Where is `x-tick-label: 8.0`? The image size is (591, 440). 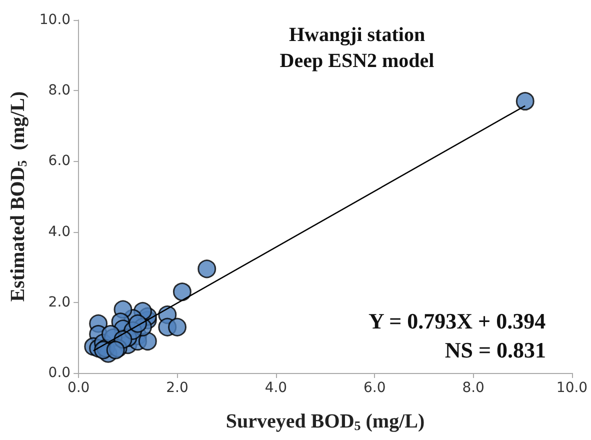
x-tick-label: 8.0 is located at coordinates (473, 388).